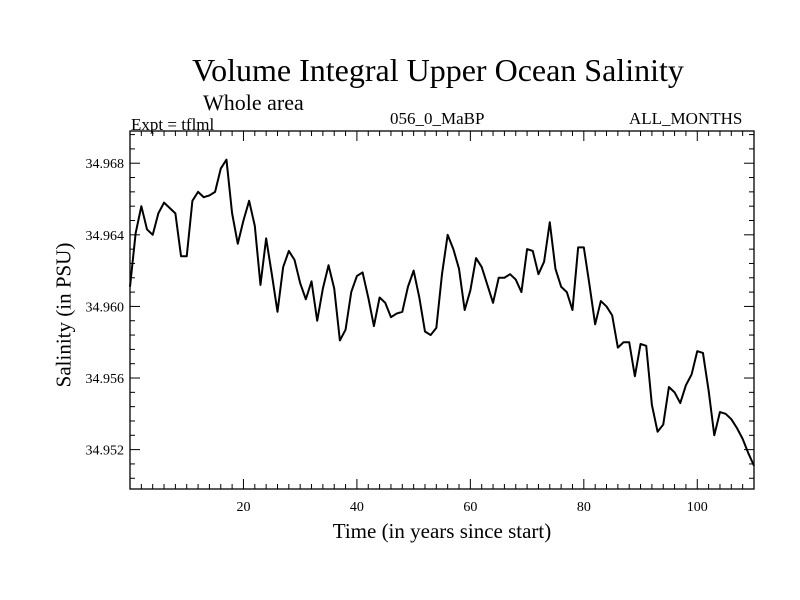 The image size is (800, 600). Describe the element at coordinates (243, 507) in the screenshot. I see `x-tick-label: 20` at that location.